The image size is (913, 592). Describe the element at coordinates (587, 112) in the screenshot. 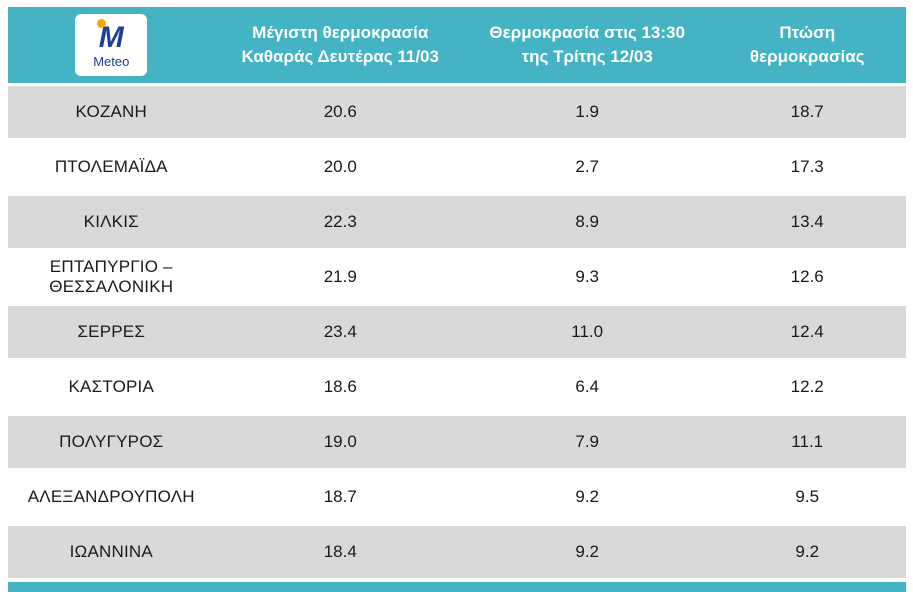

I see `temp-1330-cell: 1.9` at that location.